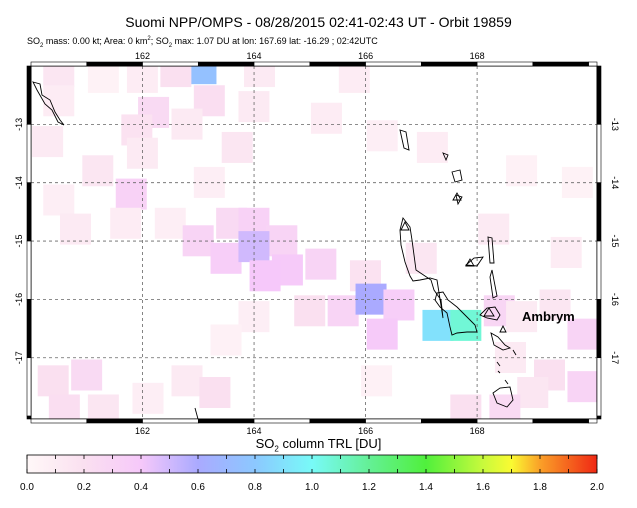 The width and height of the screenshot is (637, 508). Describe the element at coordinates (330, 443) in the screenshot. I see `colorbar-title-text: column TRL [DU]` at that location.